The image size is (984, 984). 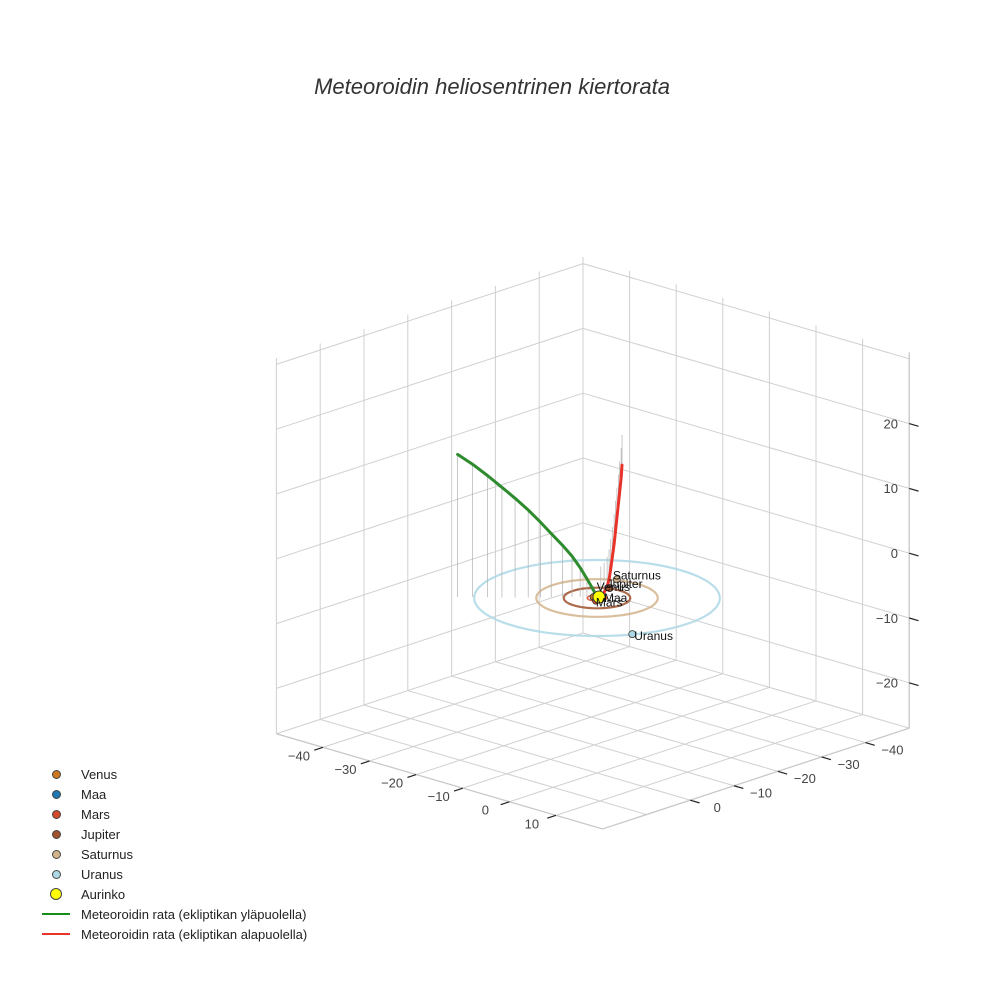 I want to click on planet-label-jupiter: Jupiter, so click(x=625, y=584).